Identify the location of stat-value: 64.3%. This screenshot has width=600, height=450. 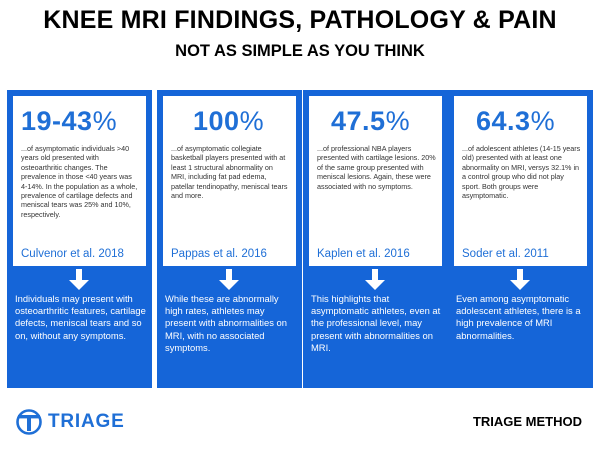
(521, 121).